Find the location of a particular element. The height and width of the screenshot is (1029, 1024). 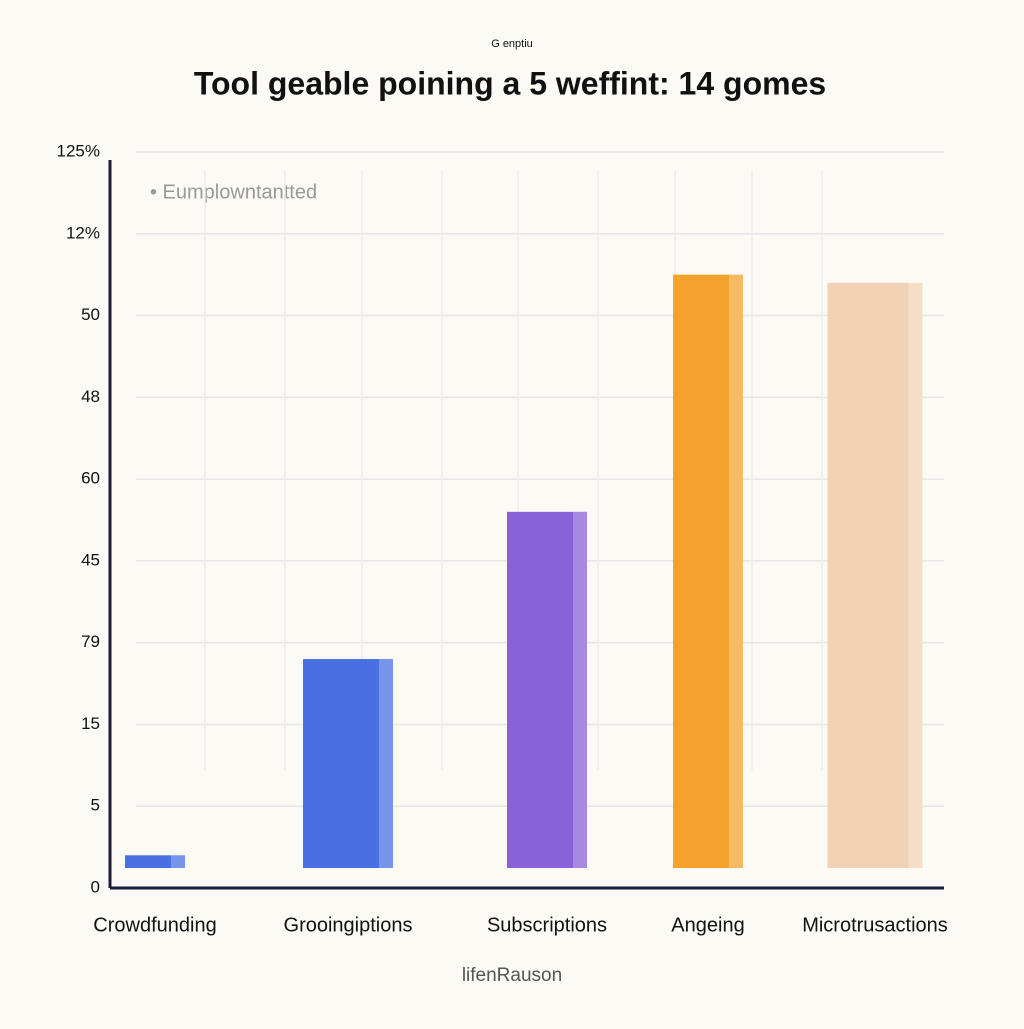

y-tick-label: 12% is located at coordinates (83, 232).